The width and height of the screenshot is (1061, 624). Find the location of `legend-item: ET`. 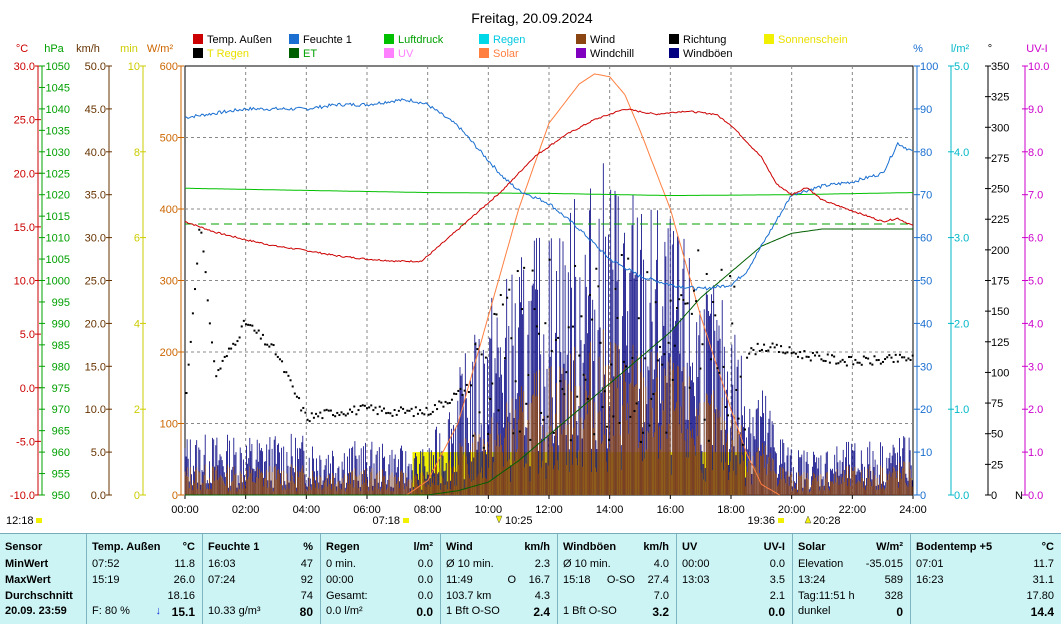

legend-item: ET is located at coordinates (303, 54).